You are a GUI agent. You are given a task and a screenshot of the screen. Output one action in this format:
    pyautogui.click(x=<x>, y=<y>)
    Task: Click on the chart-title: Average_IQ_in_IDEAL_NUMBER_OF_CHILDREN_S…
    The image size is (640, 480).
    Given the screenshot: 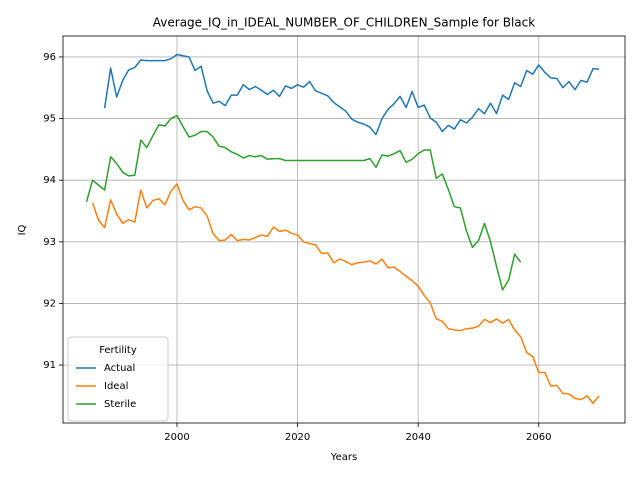 What is the action you would take?
    pyautogui.click(x=344, y=23)
    